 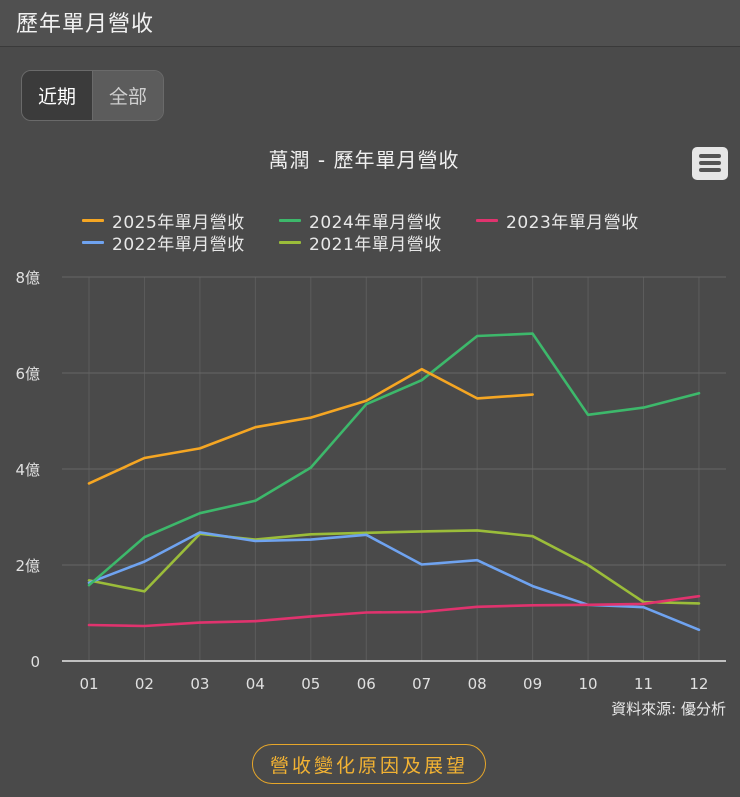 I want to click on hamburger-menu-icon, so click(x=710, y=163).